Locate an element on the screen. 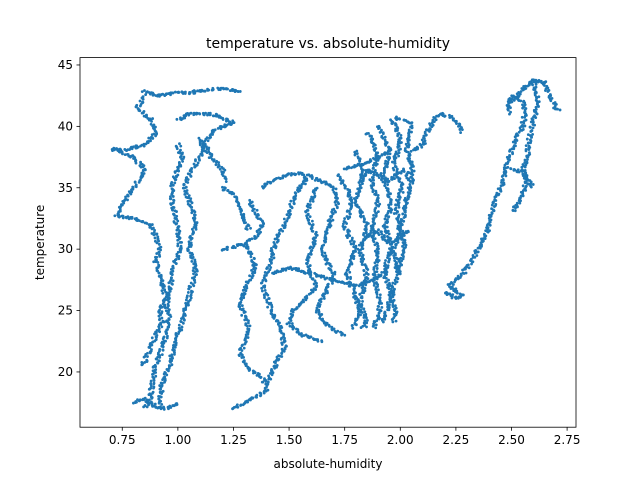 This screenshot has width=640, height=480. y-axis-label: temperature is located at coordinates (40, 242).